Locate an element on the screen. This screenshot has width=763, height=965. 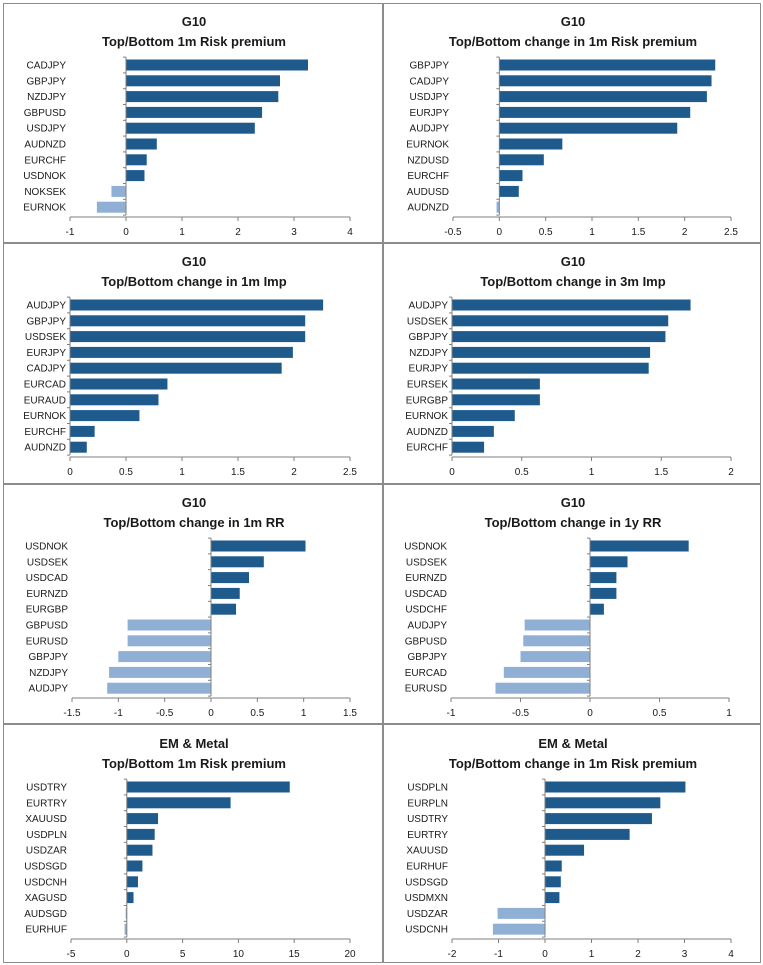
bar-nzdusd is located at coordinates (521, 160).